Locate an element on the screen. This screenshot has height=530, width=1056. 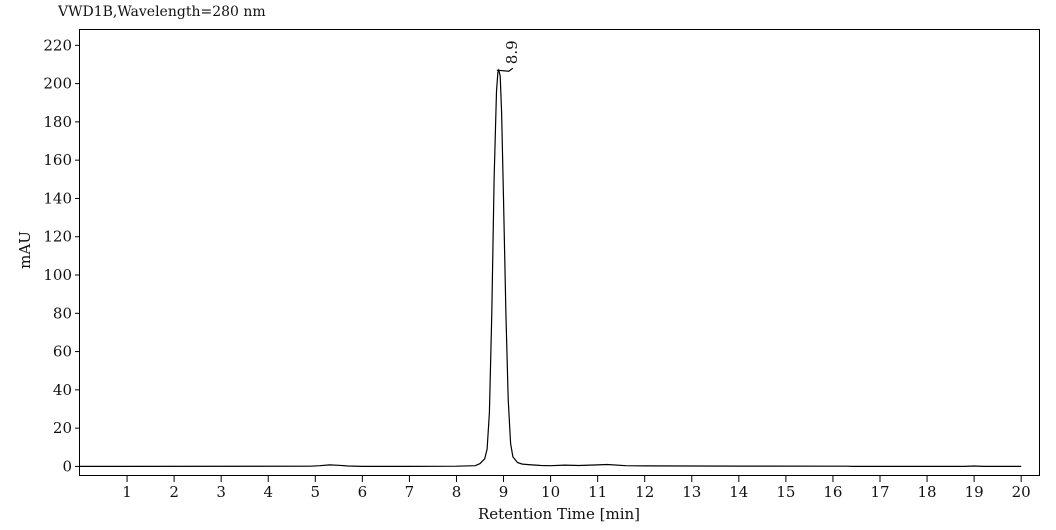
peak-label: 8.9 is located at coordinates (512, 52).